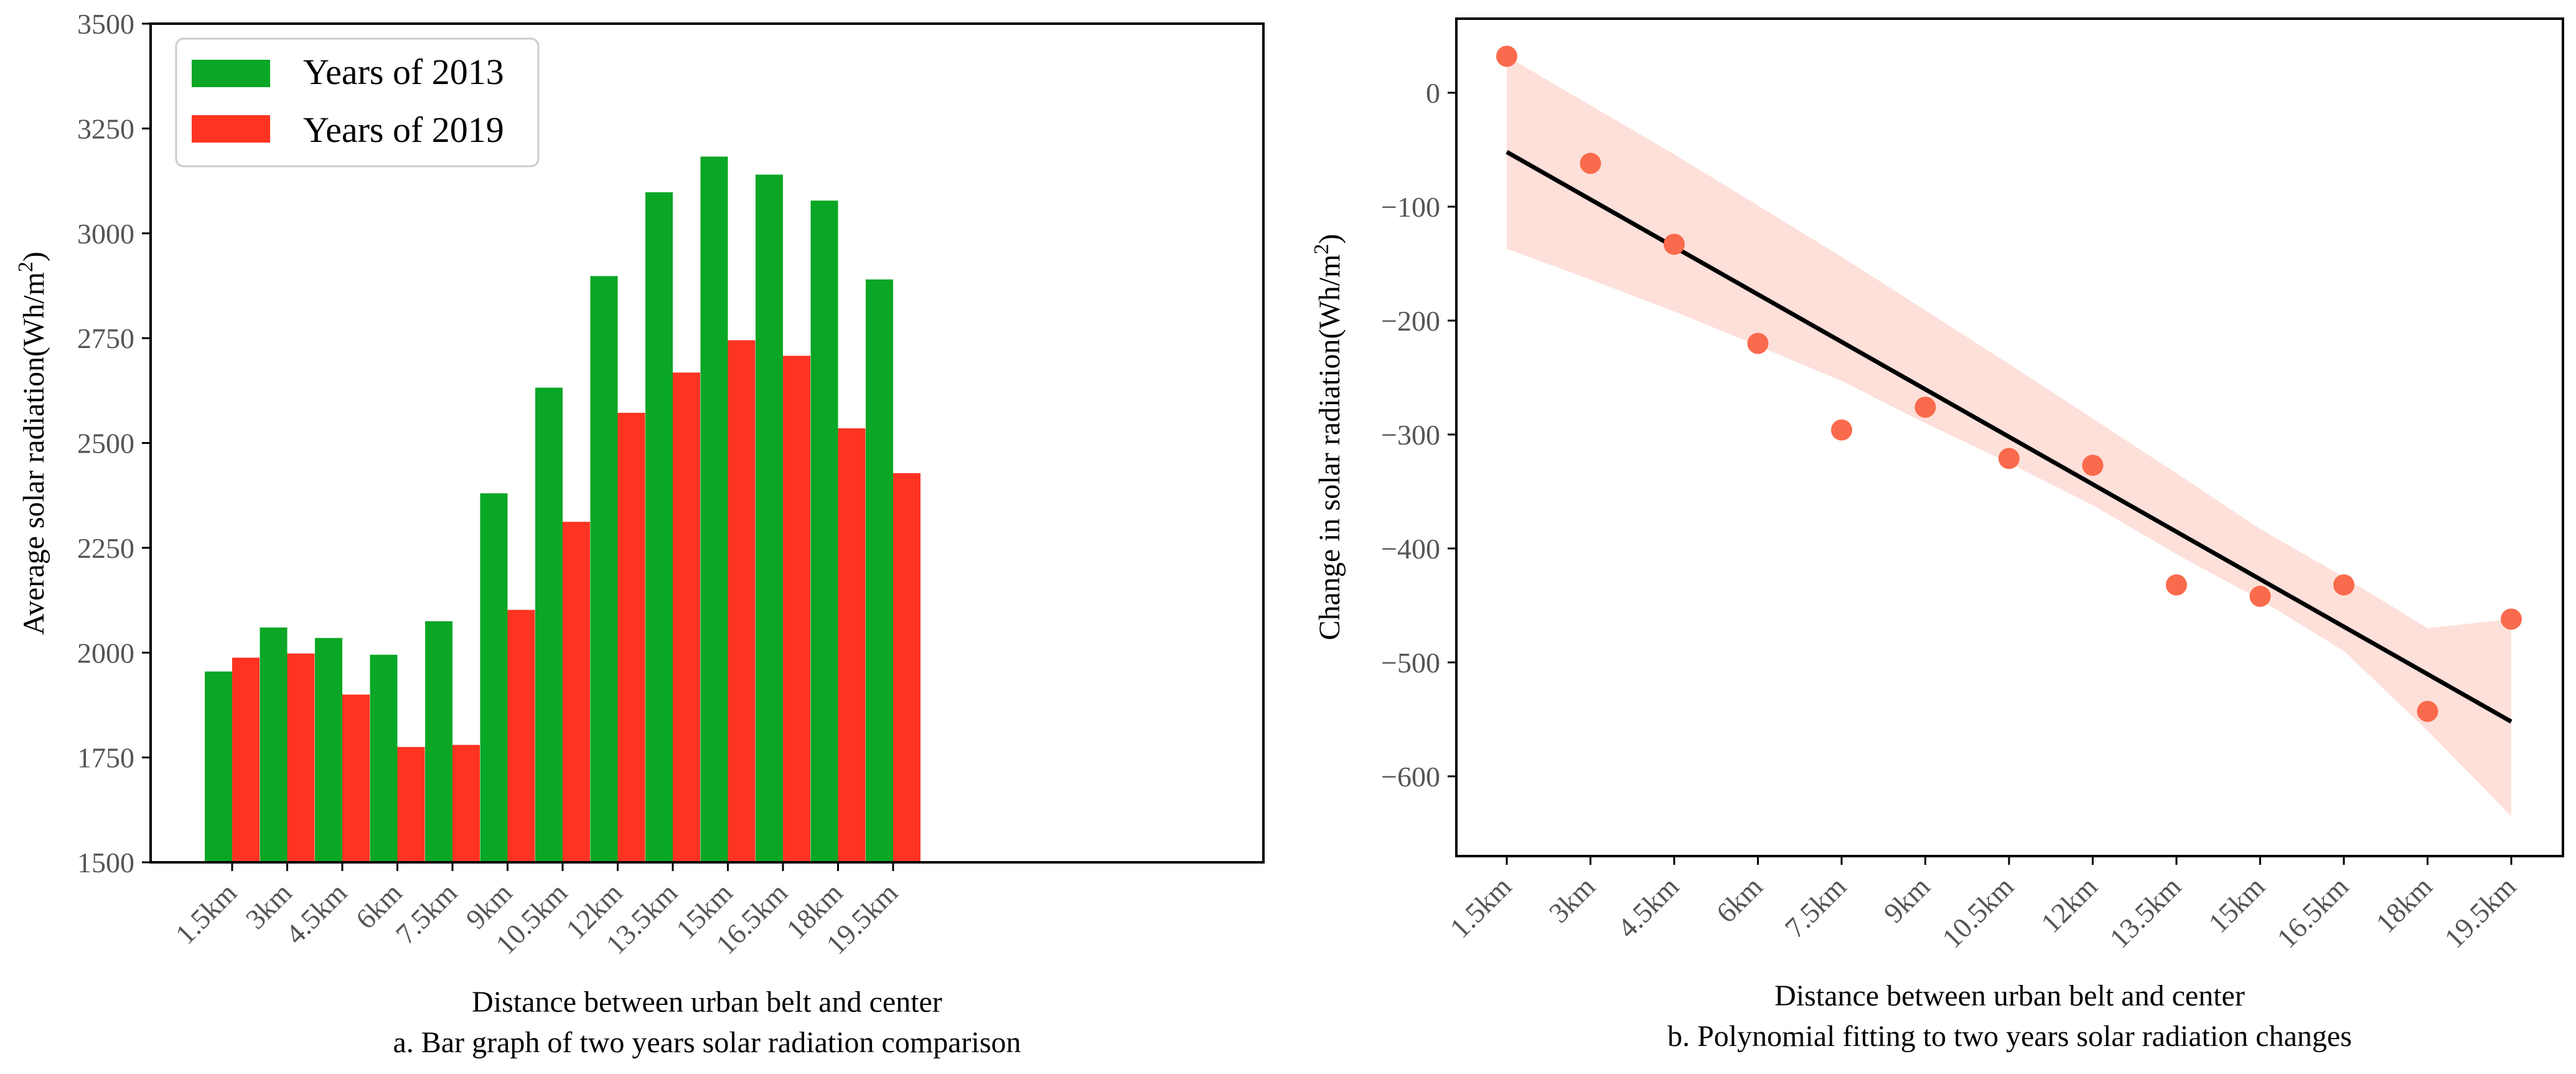 The height and width of the screenshot is (1074, 2576). Describe the element at coordinates (1410, 549) in the screenshot. I see `b-y-tick-label: −400` at that location.